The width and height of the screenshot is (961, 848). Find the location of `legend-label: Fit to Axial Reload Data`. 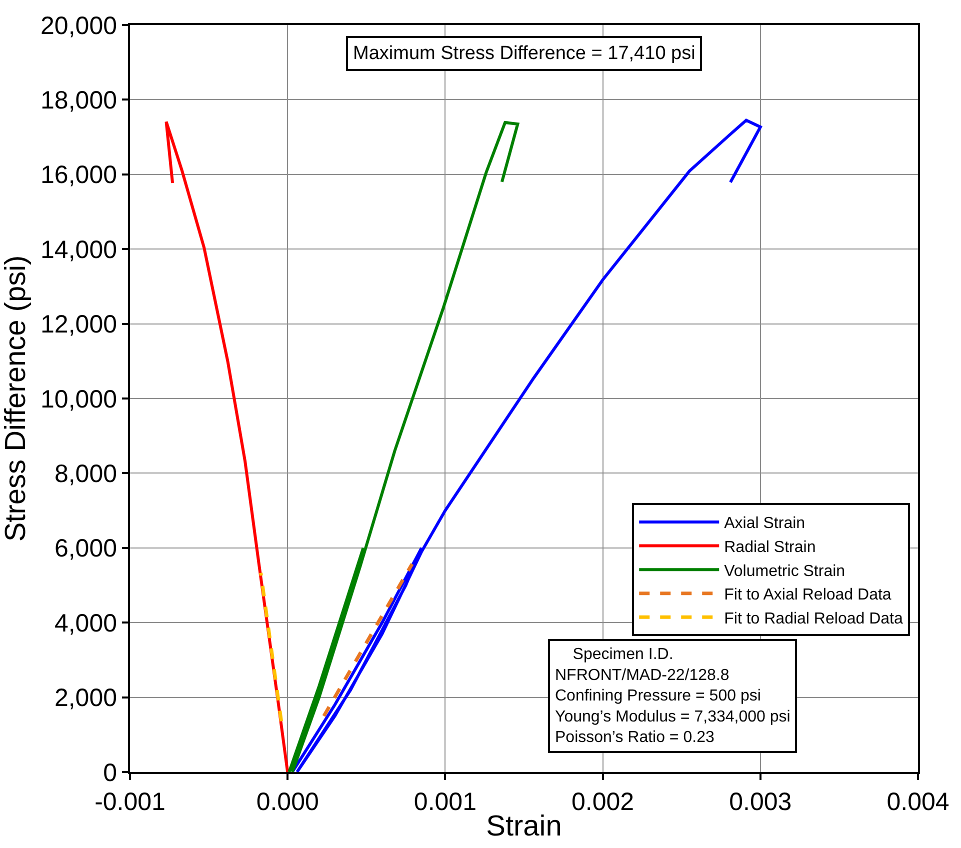

legend-label: Fit to Axial Reload Data is located at coordinates (808, 595).